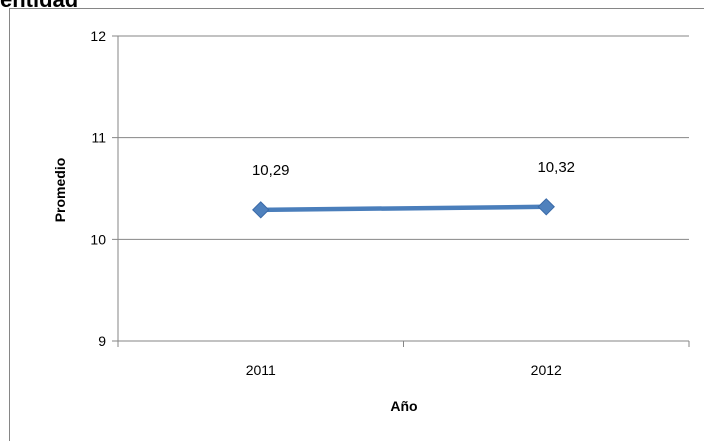  Describe the element at coordinates (98, 239) in the screenshot. I see `y-tick-label-10: 10` at that location.